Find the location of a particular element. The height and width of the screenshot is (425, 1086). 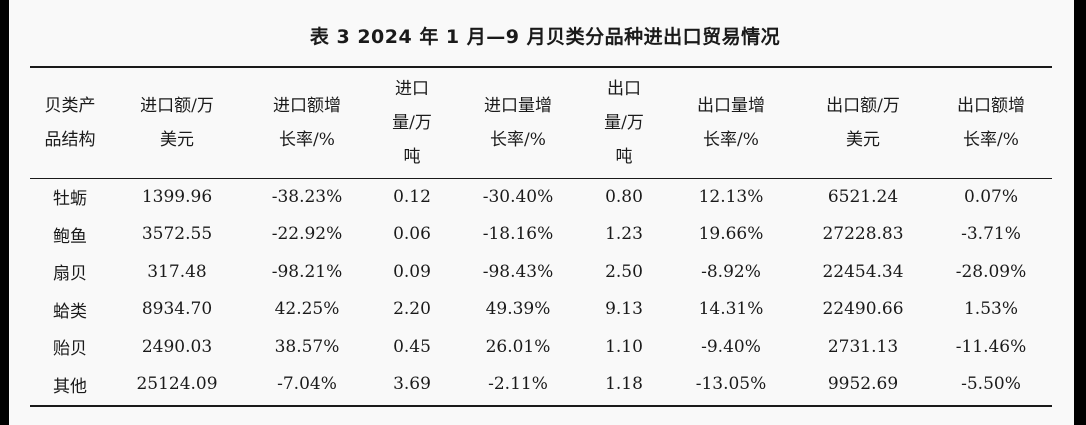

cell-export-value: 27228.83 is located at coordinates (863, 234).